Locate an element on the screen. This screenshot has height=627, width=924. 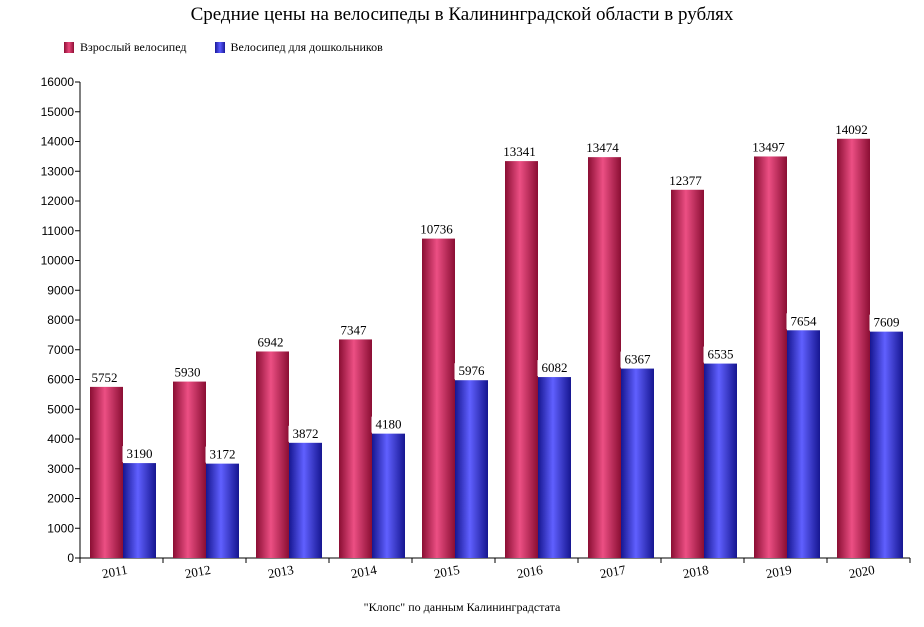
y-tick-label: 6000 is located at coordinates (60, 380).